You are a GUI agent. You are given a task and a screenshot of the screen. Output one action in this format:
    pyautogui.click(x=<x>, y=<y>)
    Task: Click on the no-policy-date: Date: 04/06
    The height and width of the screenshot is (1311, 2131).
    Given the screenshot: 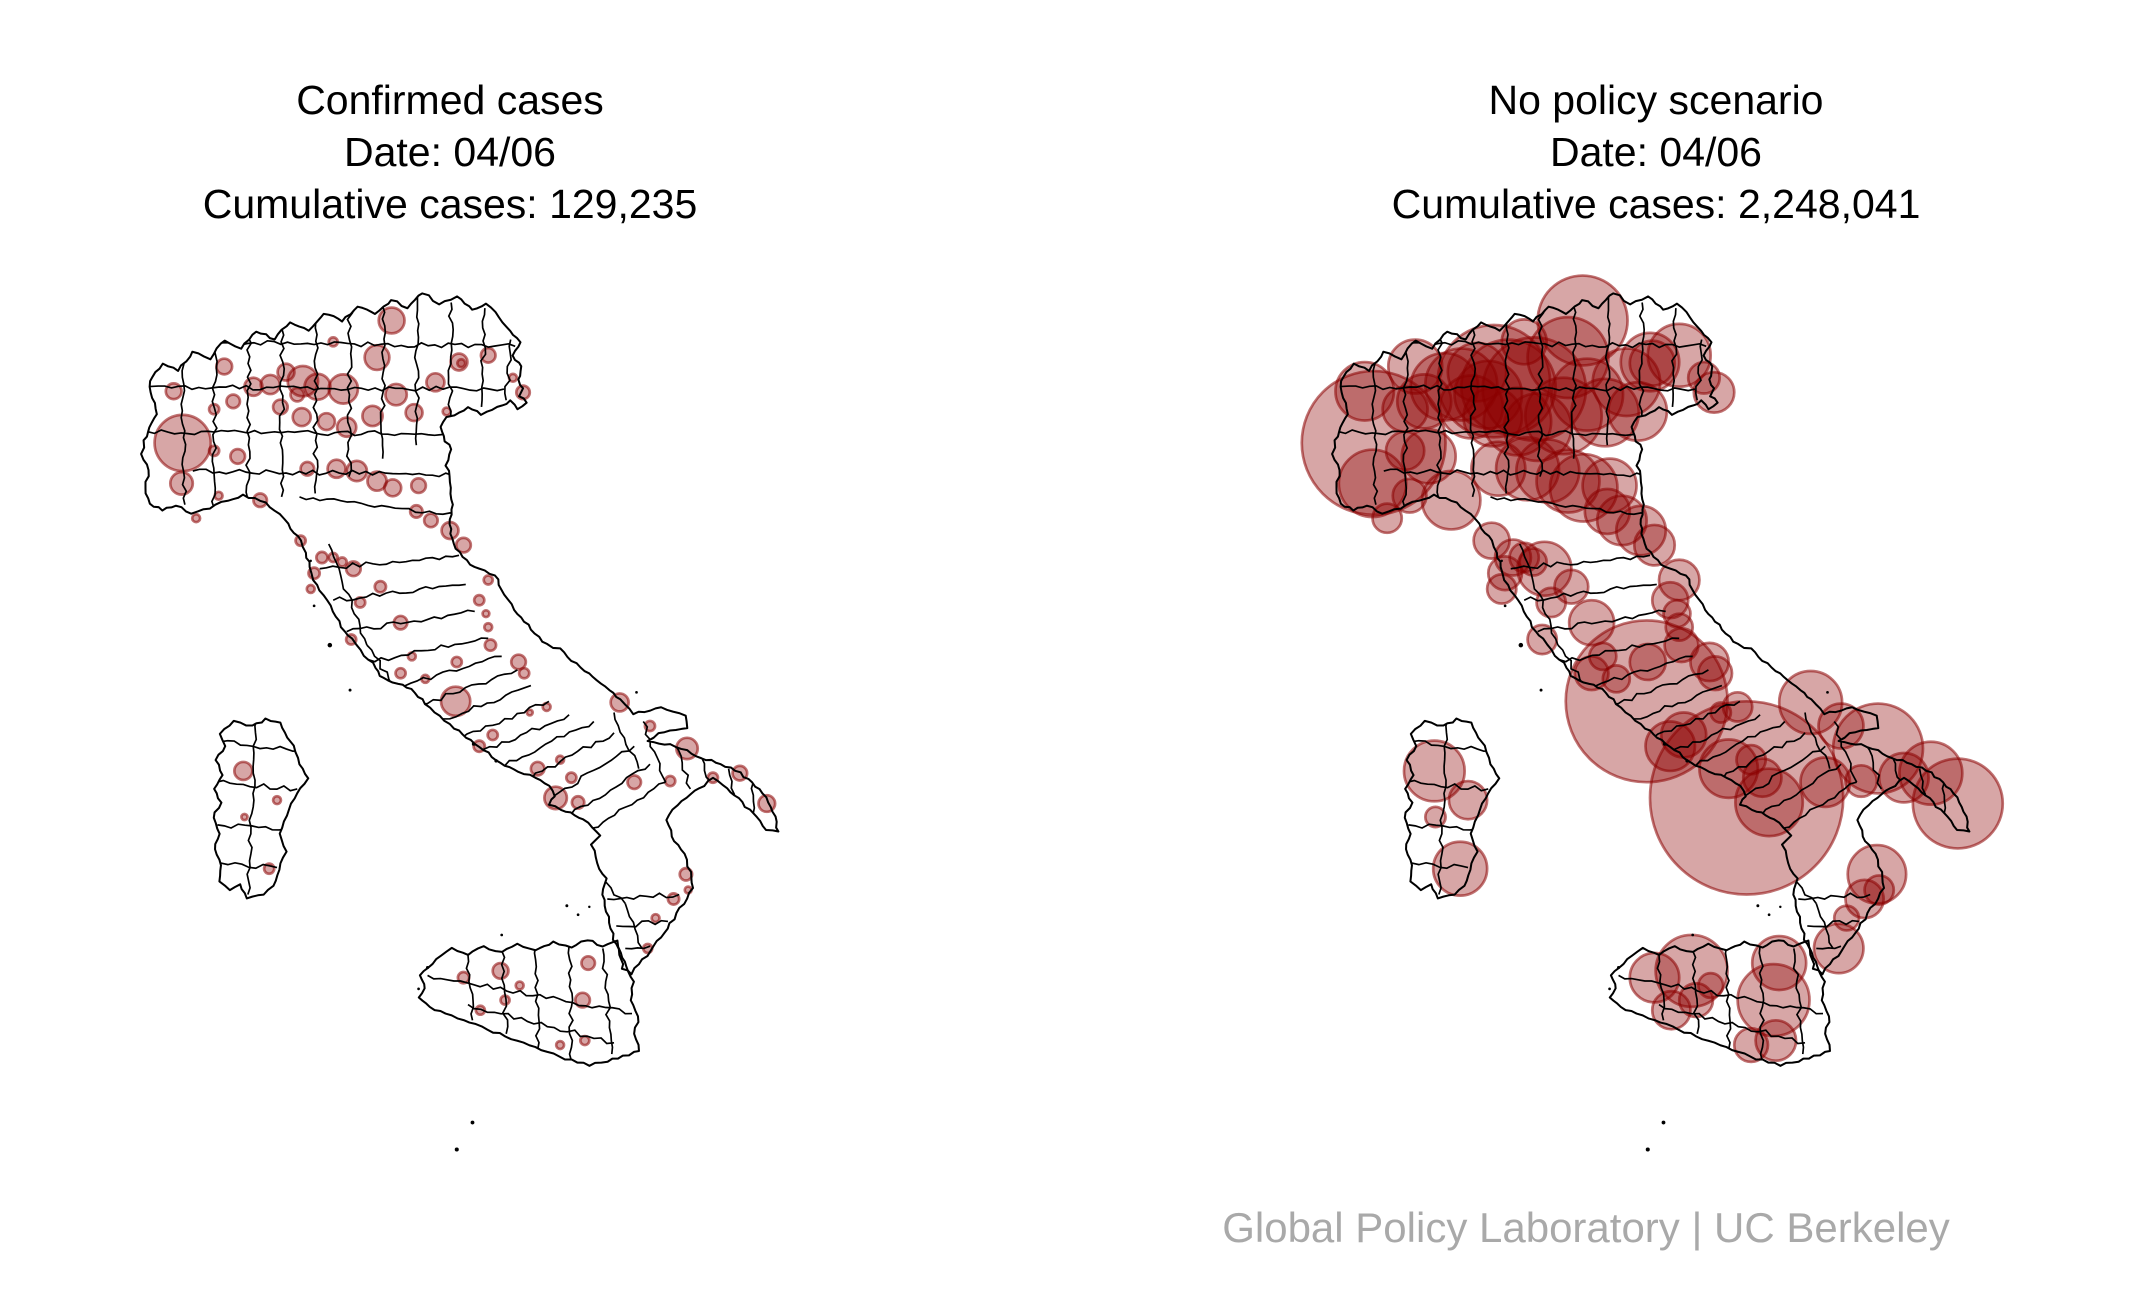 What is the action you would take?
    pyautogui.click(x=1656, y=152)
    